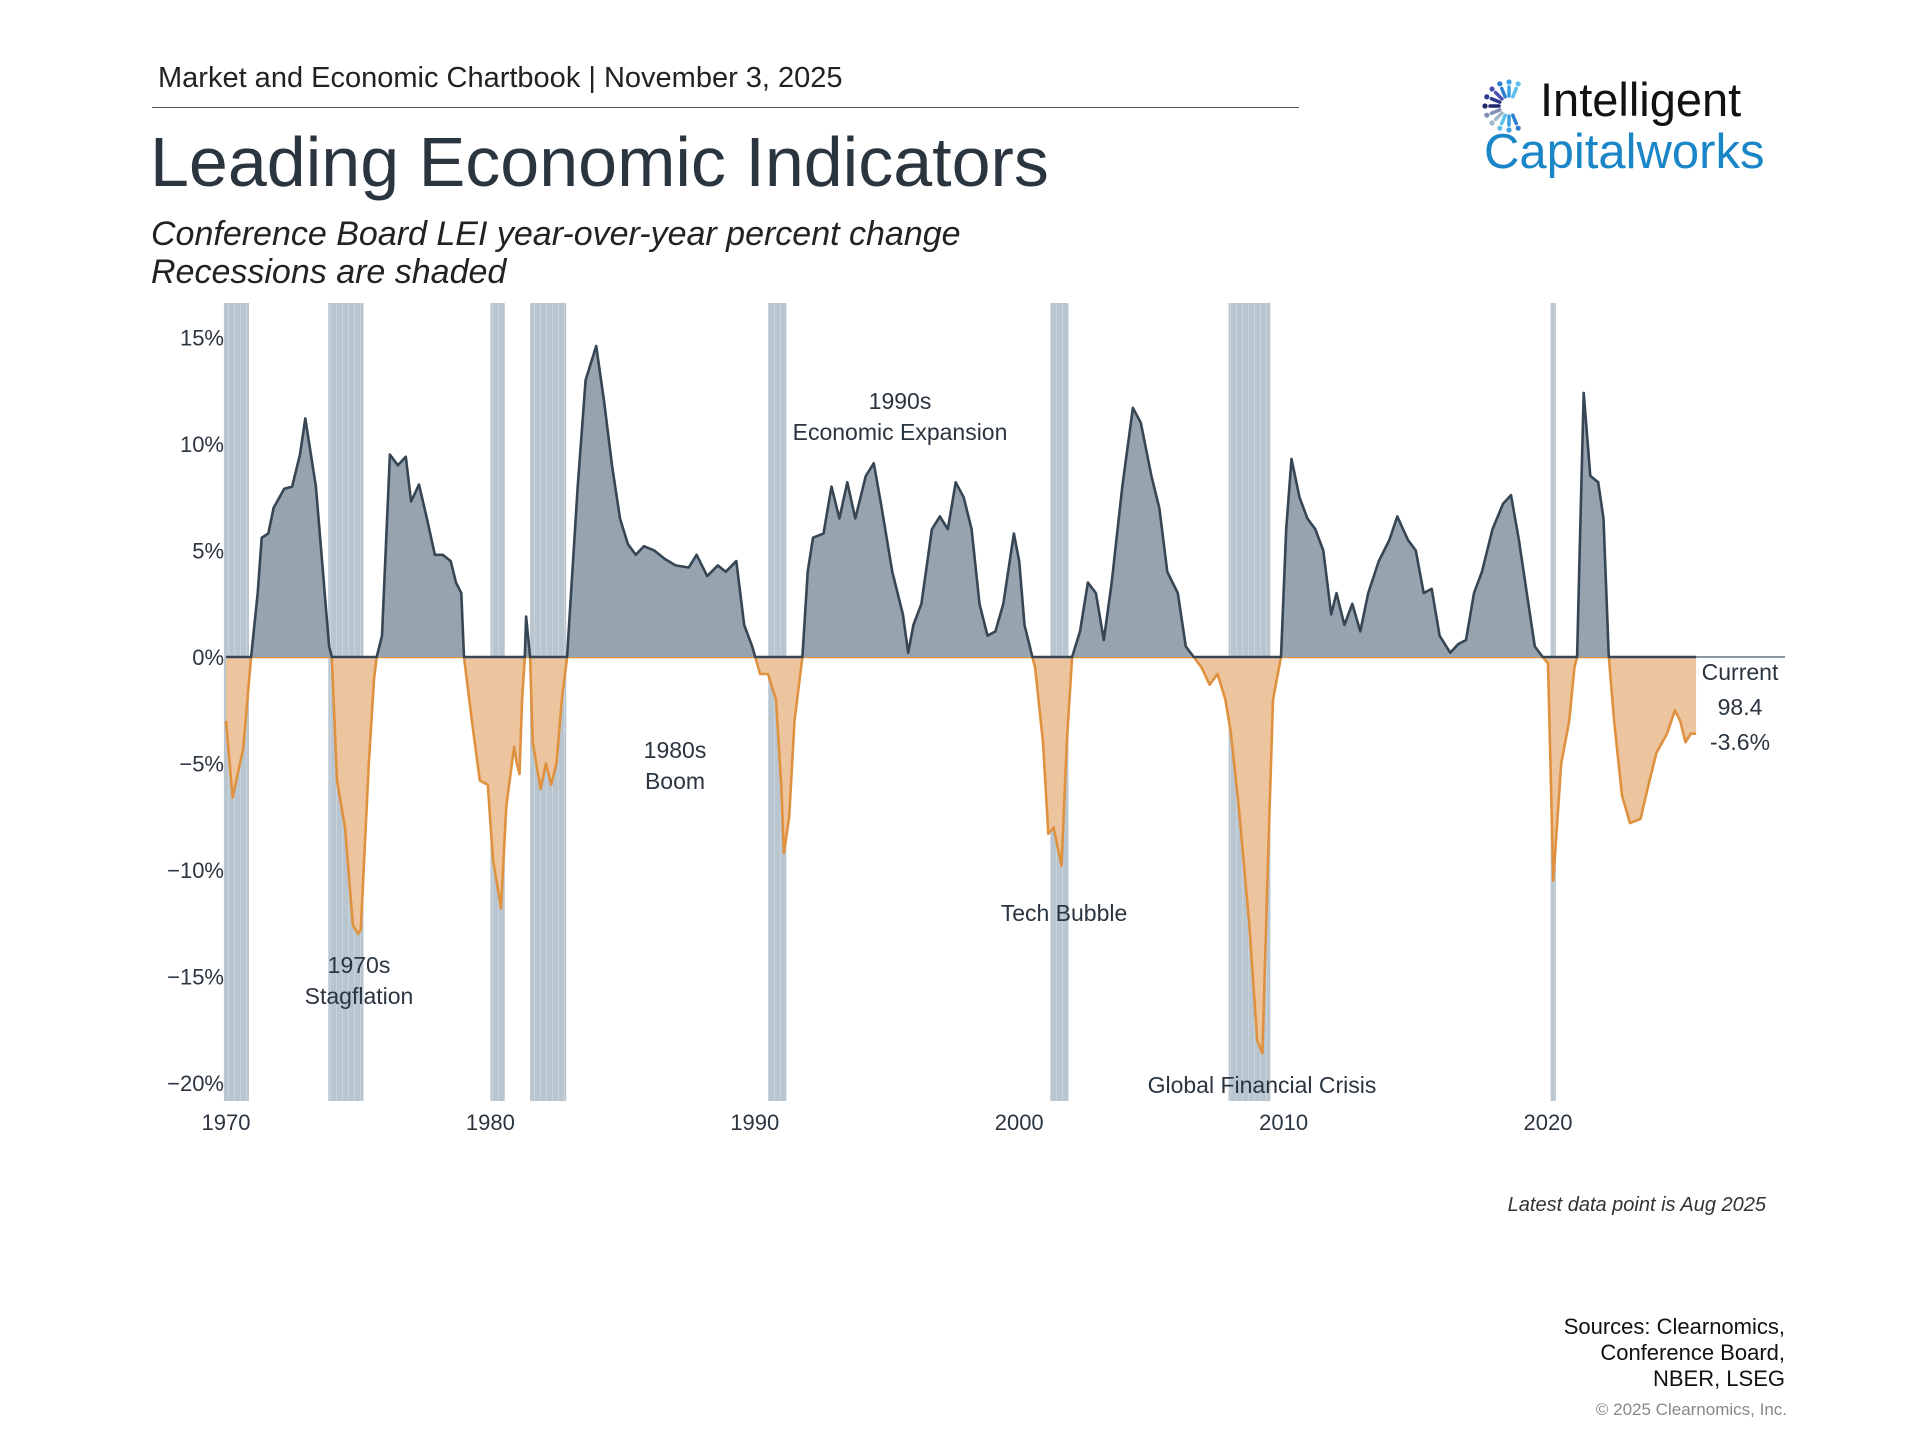 The width and height of the screenshot is (1920, 1440). I want to click on source-line: Conference Board,, so click(1692, 1352).